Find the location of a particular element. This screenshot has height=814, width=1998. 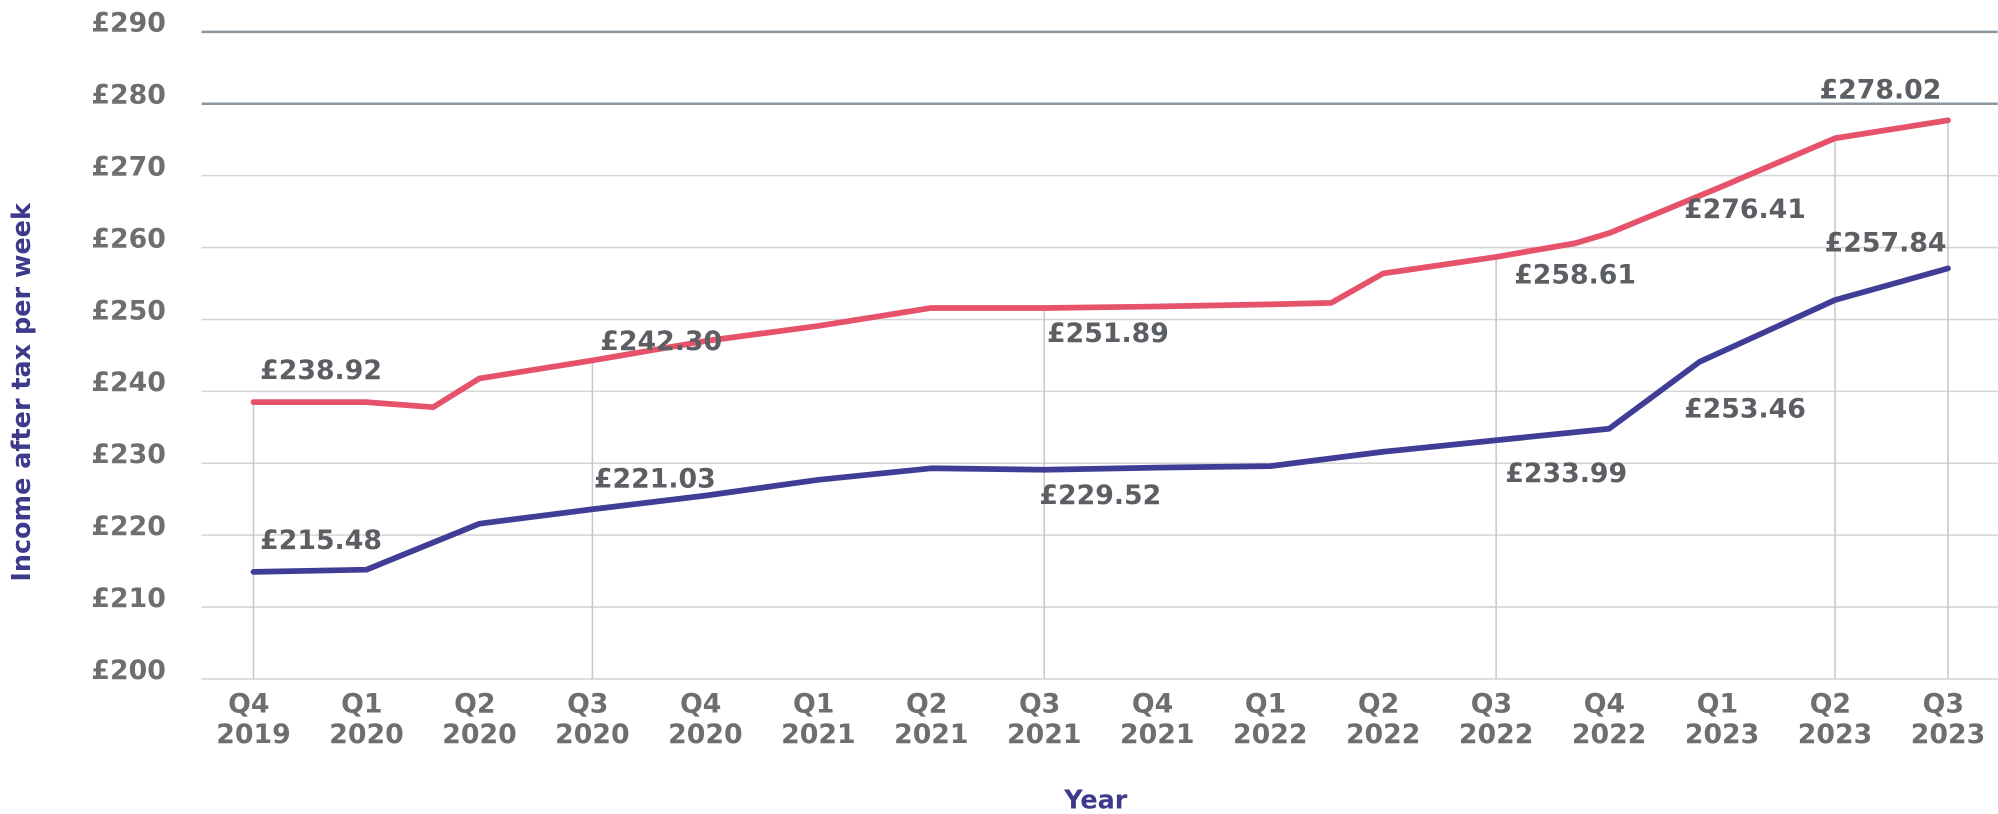

y-tick-label: £290 is located at coordinates (128, 23).